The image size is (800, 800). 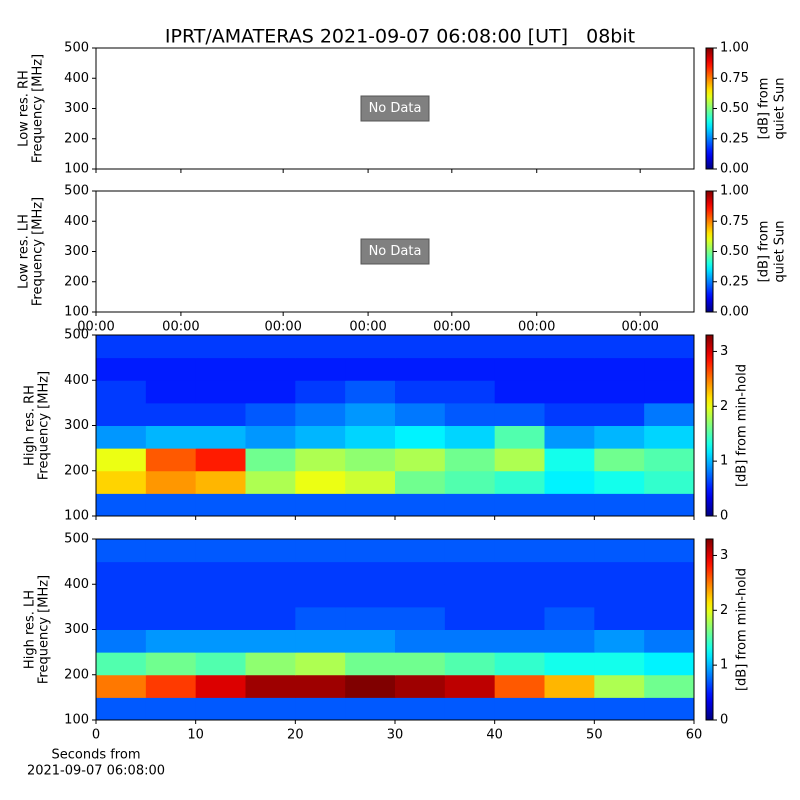 I want to click on annotation-box, so click(x=395, y=108).